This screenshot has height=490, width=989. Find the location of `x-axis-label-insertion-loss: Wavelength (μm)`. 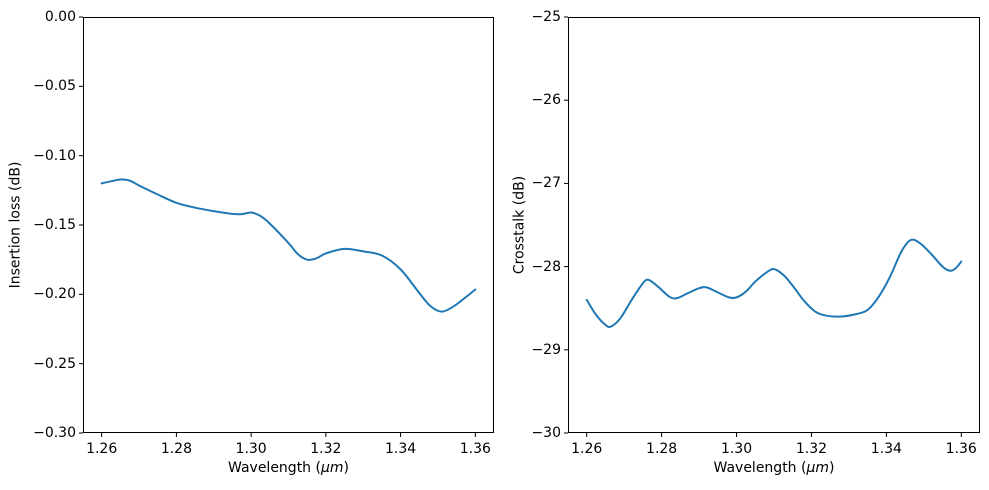

x-axis-label-insertion-loss: Wavelength (μm) is located at coordinates (288, 468).